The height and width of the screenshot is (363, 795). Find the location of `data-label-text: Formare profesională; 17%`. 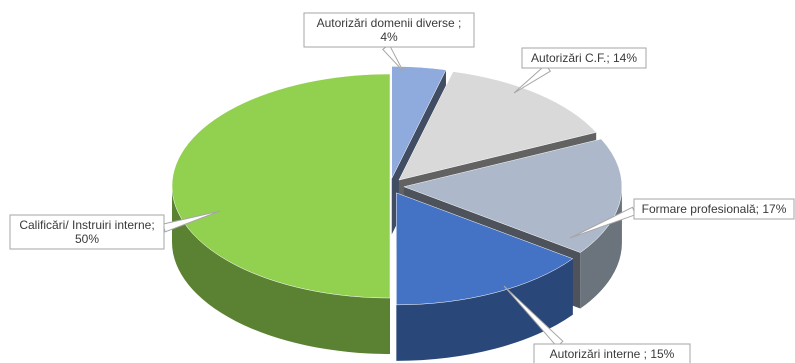

data-label-text: Formare profesională; 17% is located at coordinates (714, 209).